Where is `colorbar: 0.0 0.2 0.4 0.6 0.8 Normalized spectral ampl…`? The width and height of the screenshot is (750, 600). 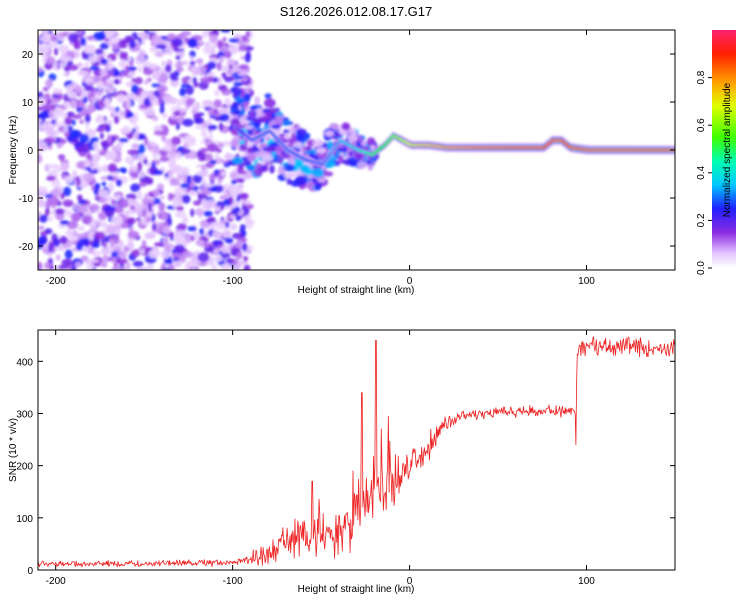
colorbar: 0.0 0.2 0.4 0.6 0.8 Normalized spectral ampl… is located at coordinates (716, 152).